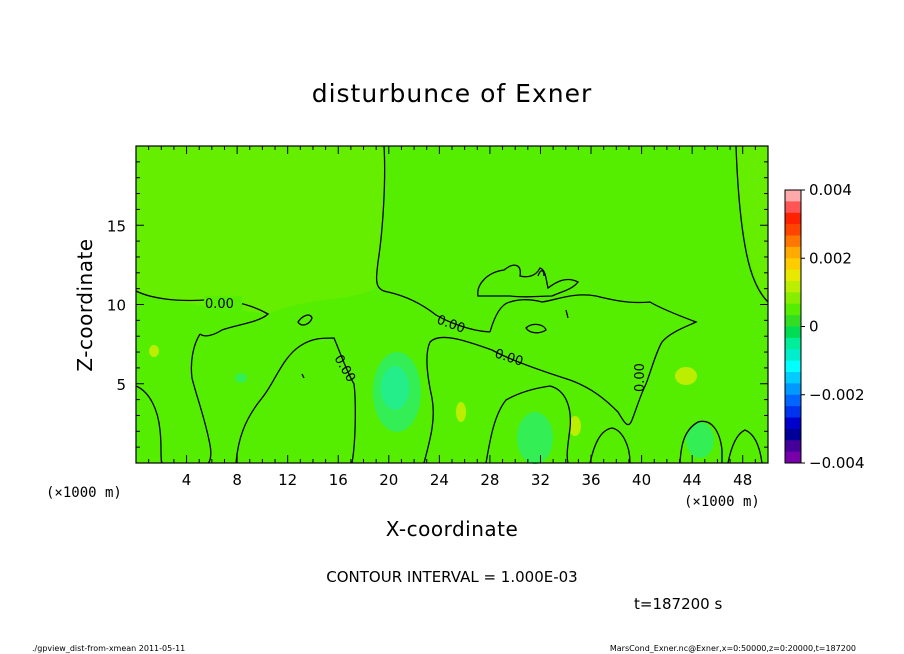 This screenshot has height=654, width=904. What do you see at coordinates (85, 304) in the screenshot?
I see `y-axis-label: Z-coordinate` at bounding box center [85, 304].